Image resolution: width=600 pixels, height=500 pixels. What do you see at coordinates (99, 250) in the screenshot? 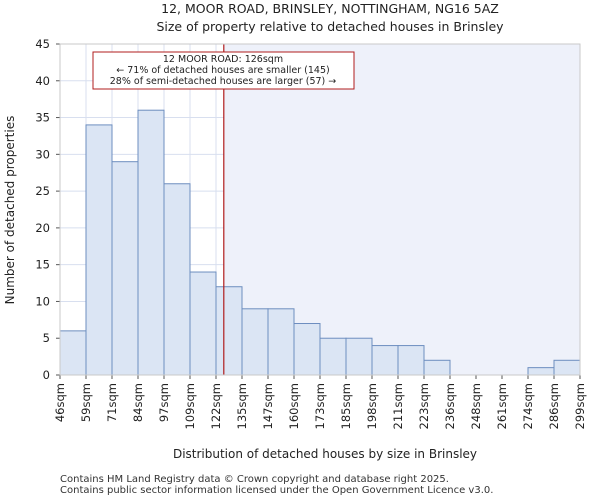
I see `bar-59sqm` at bounding box center [99, 250].